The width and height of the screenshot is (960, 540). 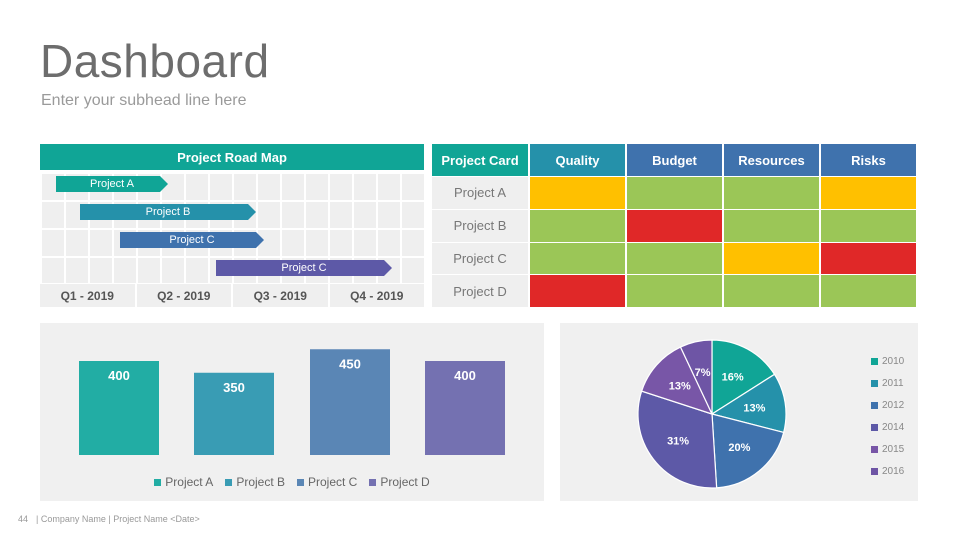 I want to click on quarter-label: Q1 - 2019, so click(x=88, y=295).